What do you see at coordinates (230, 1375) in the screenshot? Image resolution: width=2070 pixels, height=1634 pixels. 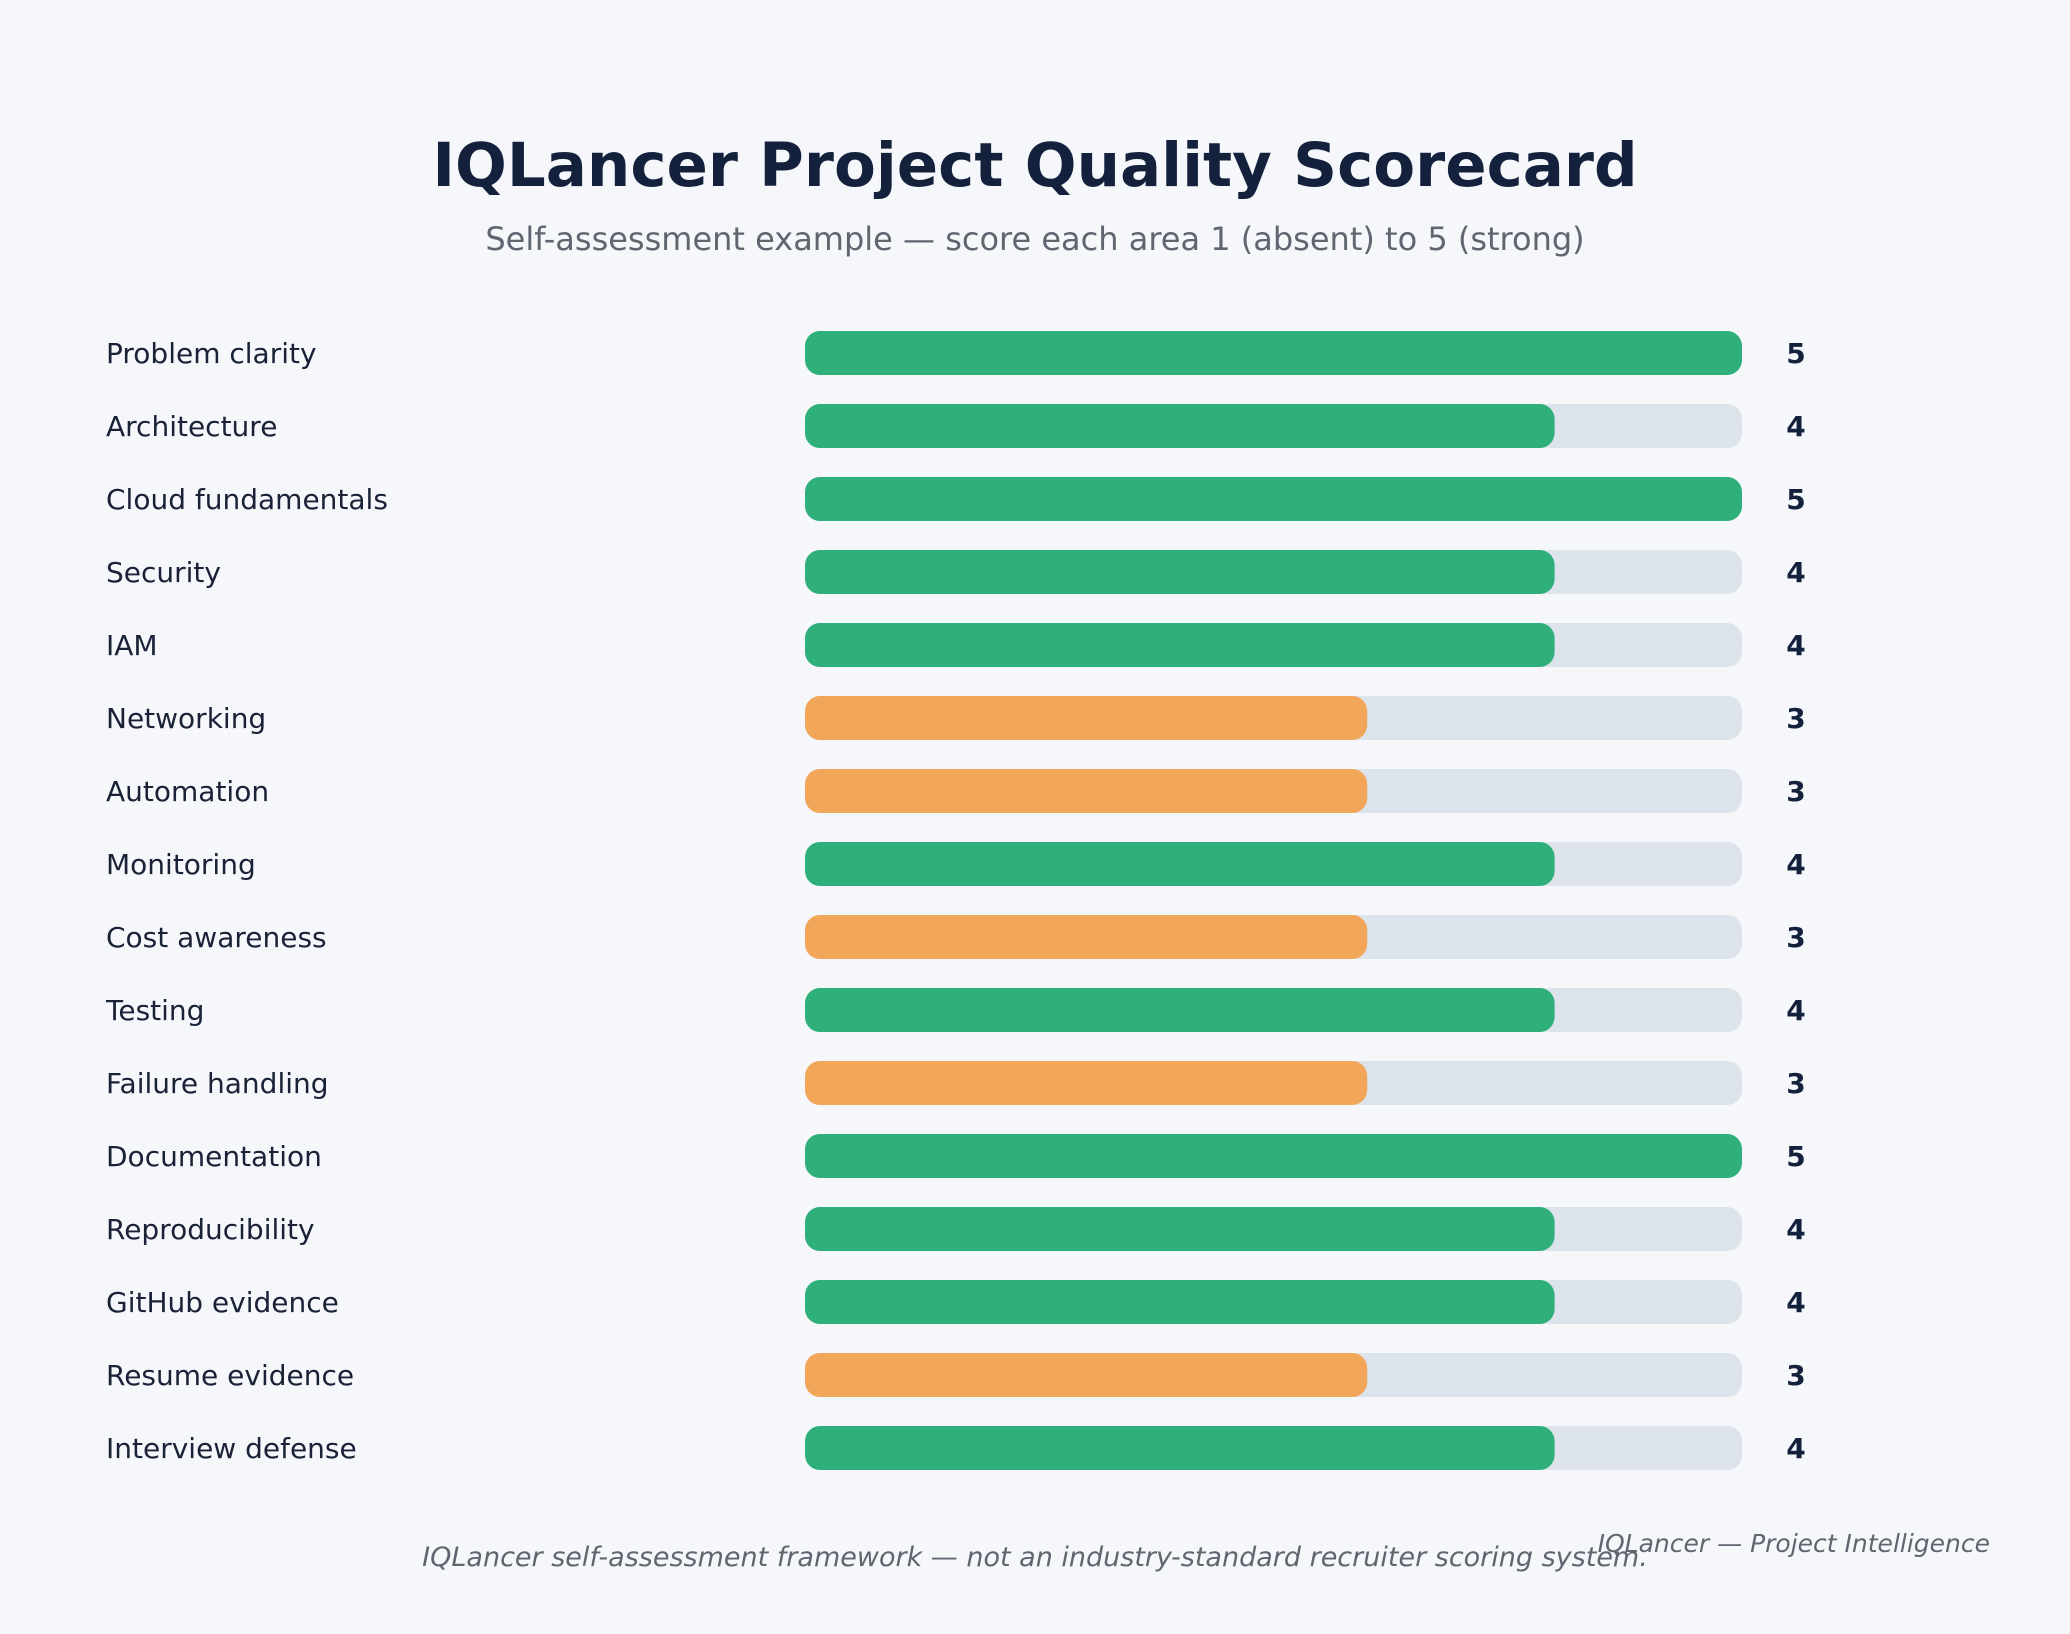 I see `category-label: Resume evidence` at bounding box center [230, 1375].